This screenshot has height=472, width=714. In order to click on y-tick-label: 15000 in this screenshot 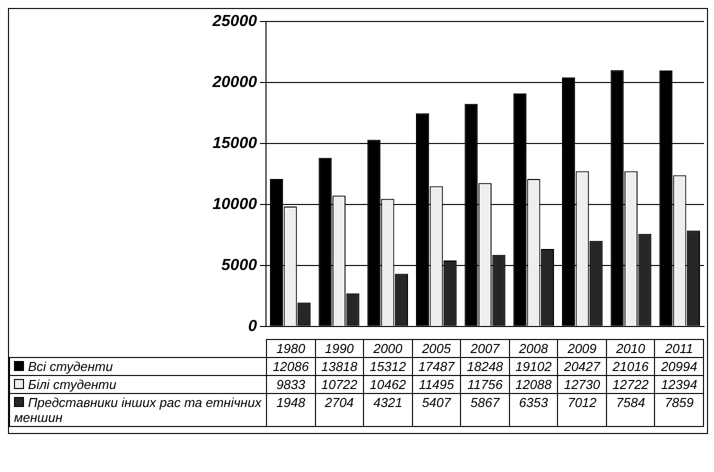, I will do `click(235, 143)`.